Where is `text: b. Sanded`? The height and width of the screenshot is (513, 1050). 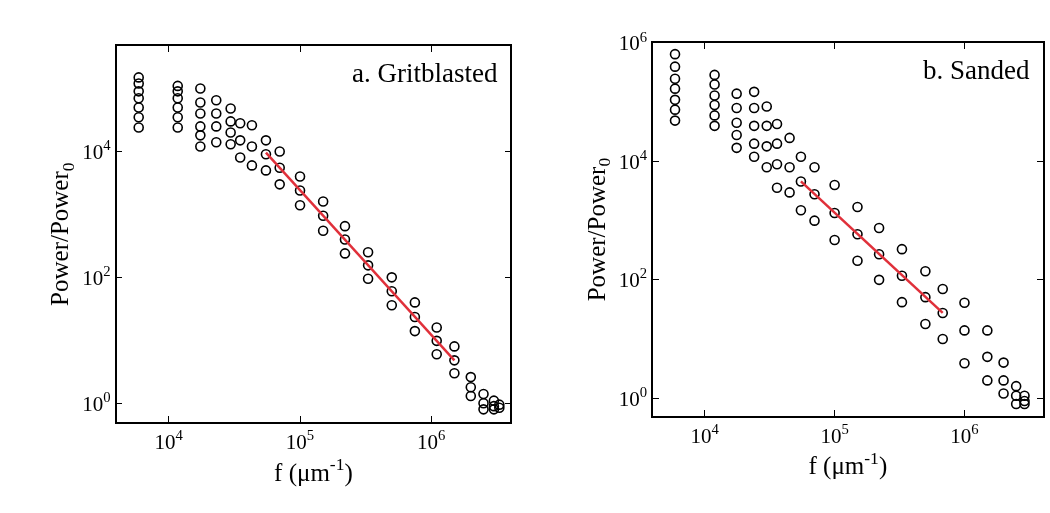 text: b. Sanded is located at coordinates (976, 70).